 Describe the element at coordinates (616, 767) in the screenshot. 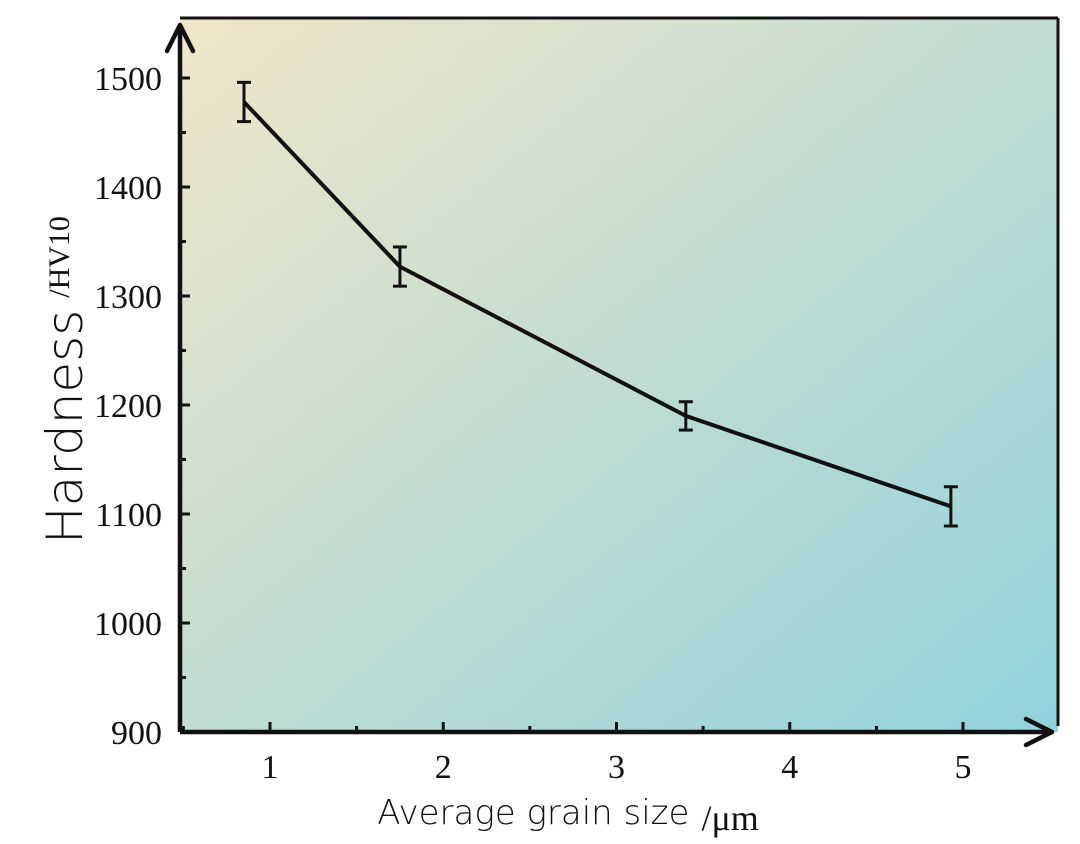

I see `x-tick-label: 3` at that location.